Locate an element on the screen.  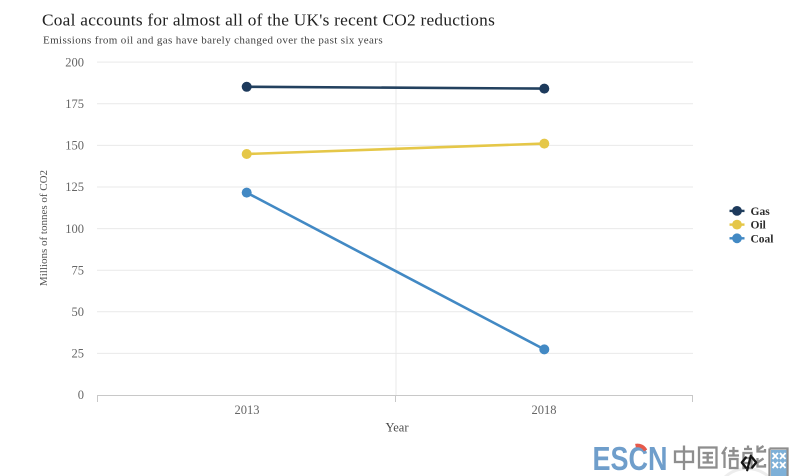
svg-text: 175 is located at coordinates (74, 104).